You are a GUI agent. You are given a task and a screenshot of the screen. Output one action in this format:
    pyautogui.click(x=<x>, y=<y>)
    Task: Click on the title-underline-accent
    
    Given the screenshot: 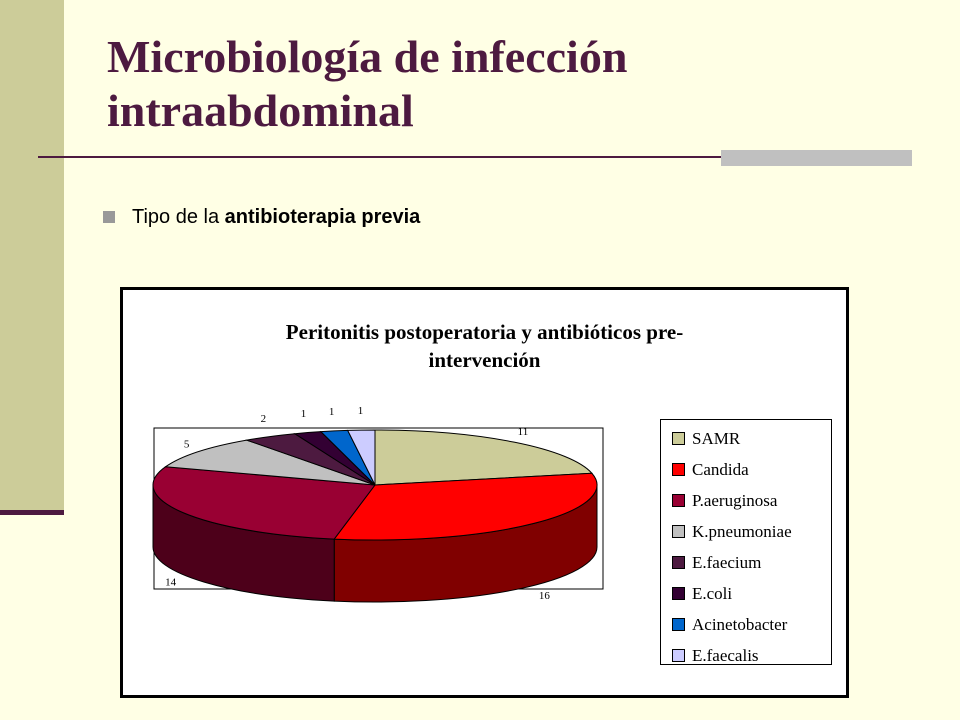 What is the action you would take?
    pyautogui.click(x=816, y=158)
    